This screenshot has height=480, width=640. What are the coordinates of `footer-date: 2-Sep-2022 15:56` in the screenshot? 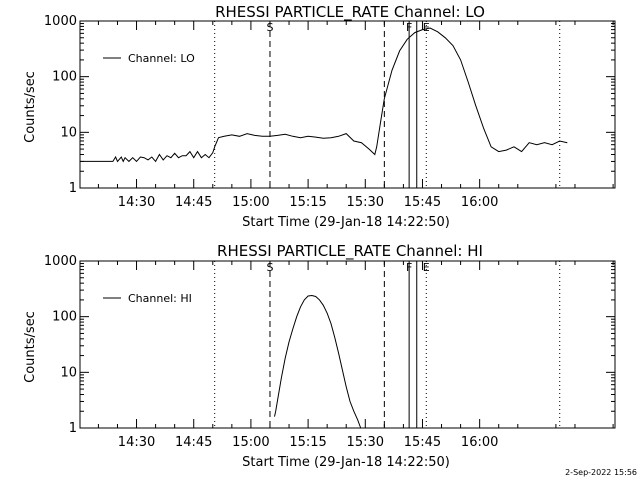 It's located at (601, 472).